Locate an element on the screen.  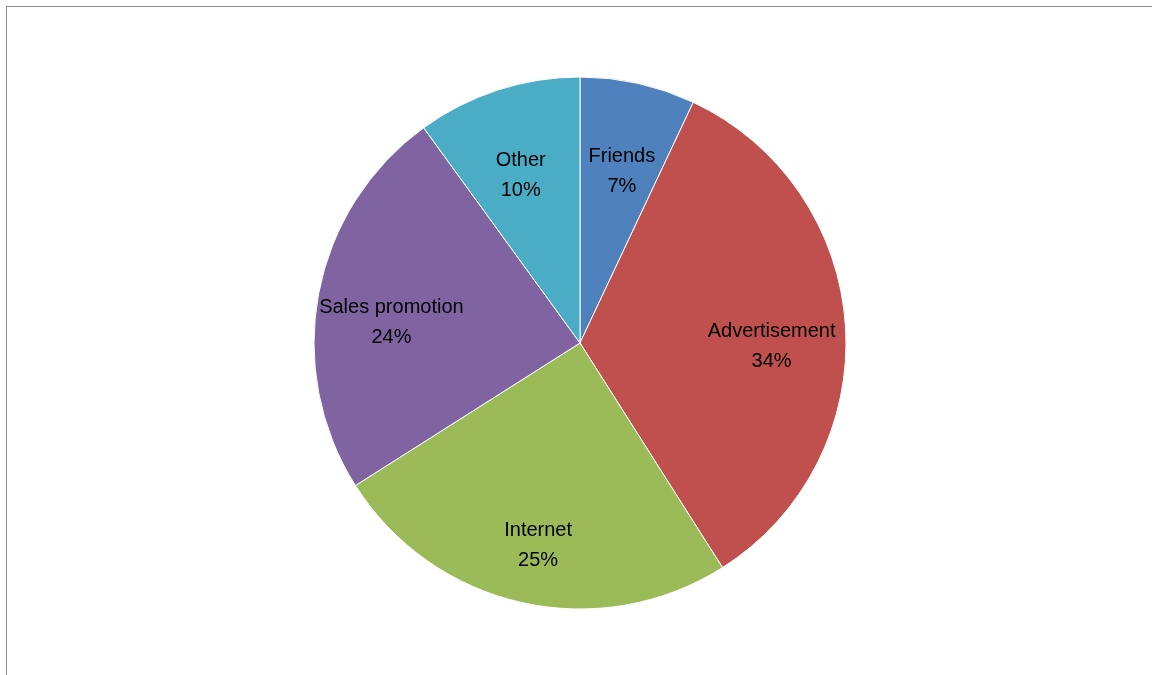
slice-label: Sales promotion is located at coordinates (391, 306).